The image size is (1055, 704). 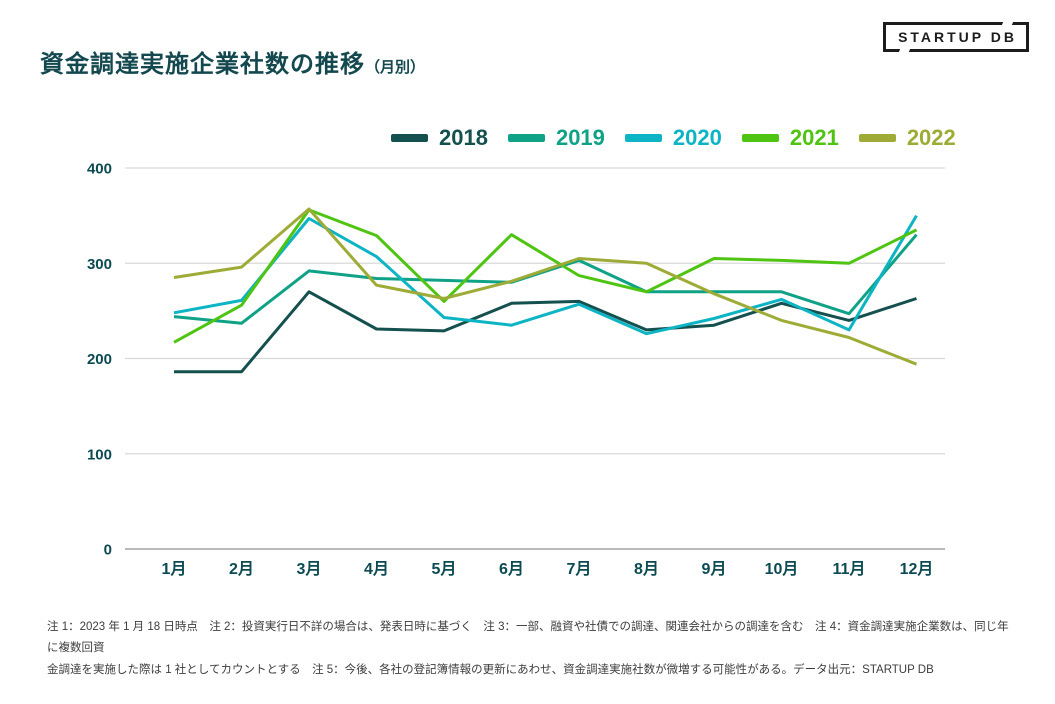 What do you see at coordinates (99, 264) in the screenshot?
I see `y-axis-tick-label: 300` at bounding box center [99, 264].